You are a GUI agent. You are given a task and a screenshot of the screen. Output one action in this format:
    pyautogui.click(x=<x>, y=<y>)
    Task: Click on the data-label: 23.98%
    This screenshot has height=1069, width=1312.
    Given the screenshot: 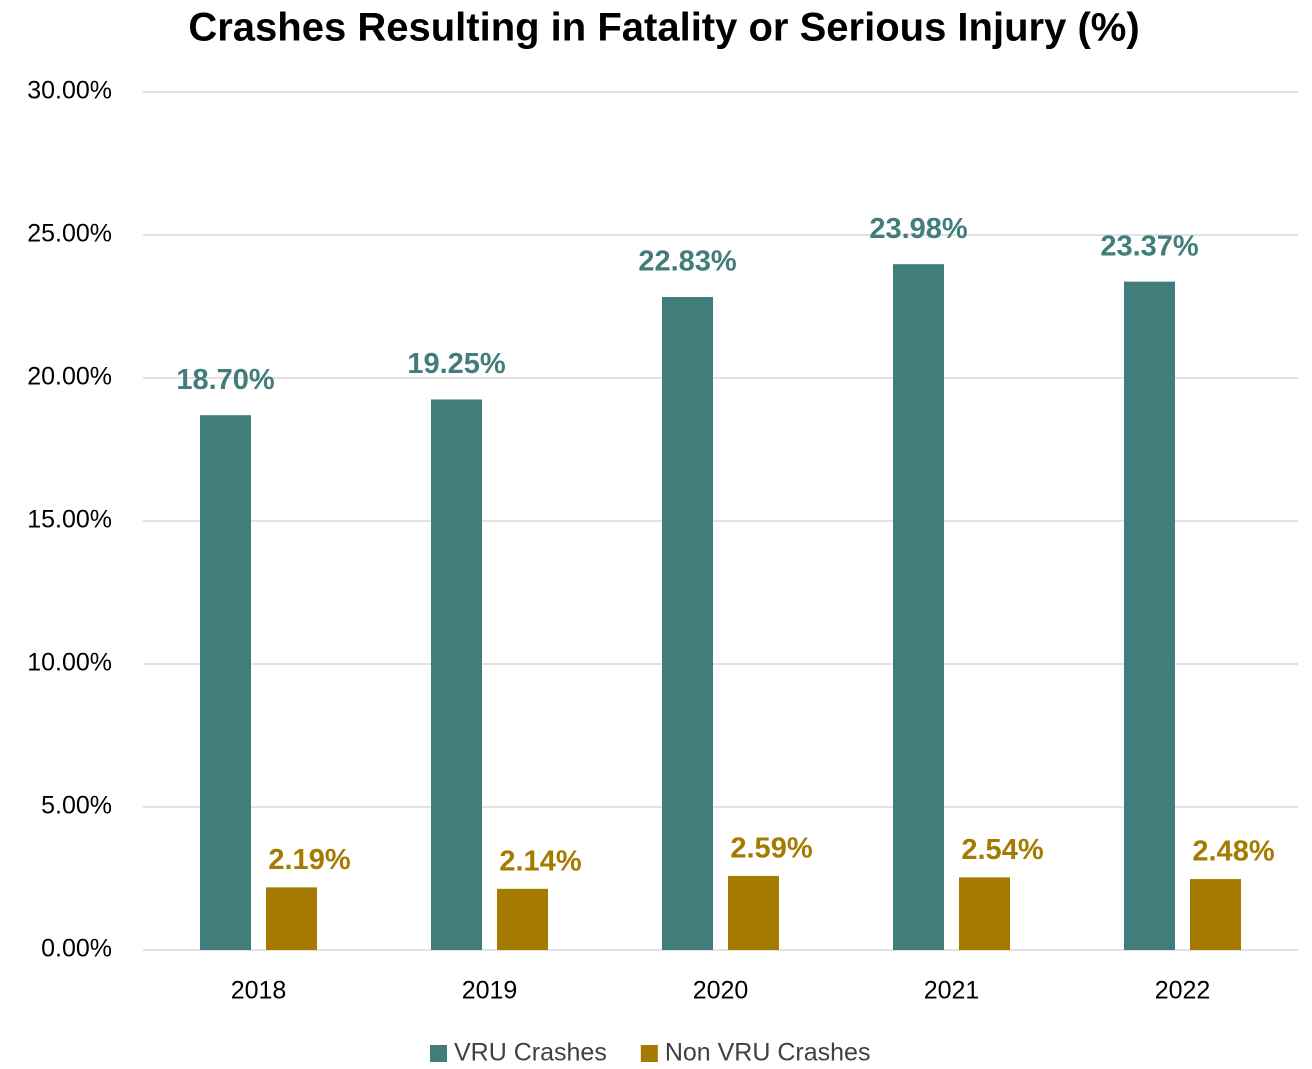 What is the action you would take?
    pyautogui.click(x=918, y=229)
    